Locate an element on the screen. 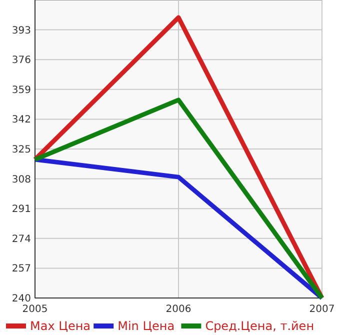 This screenshot has width=345, height=335. y-tick-label: 257 is located at coordinates (21, 269).